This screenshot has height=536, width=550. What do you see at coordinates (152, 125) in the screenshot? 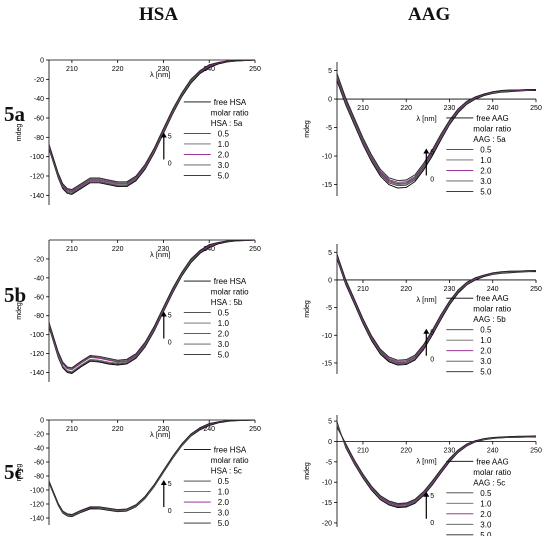
I see `series-line-2.0` at bounding box center [152, 125].